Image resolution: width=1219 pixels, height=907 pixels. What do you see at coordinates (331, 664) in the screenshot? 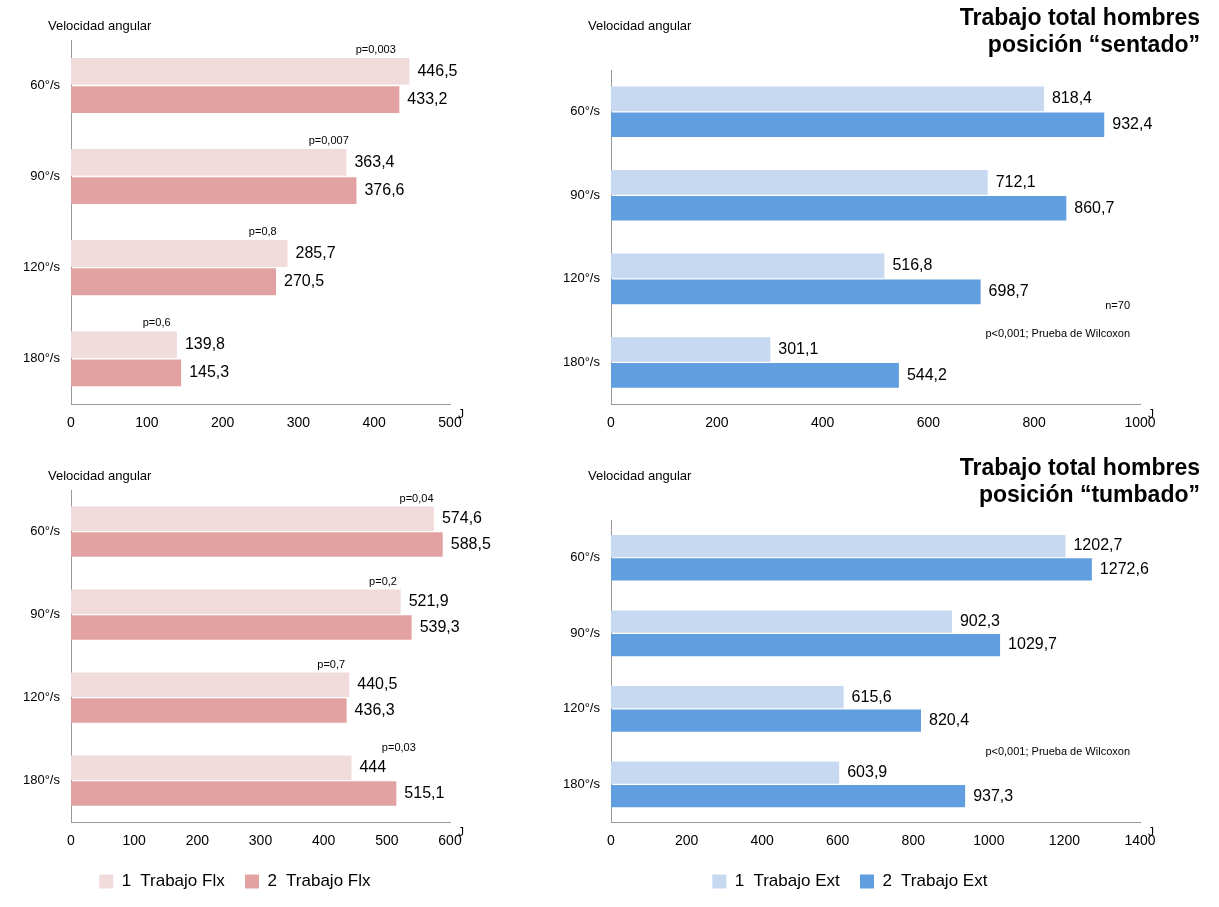
I see `annotation: p=0,7` at bounding box center [331, 664].